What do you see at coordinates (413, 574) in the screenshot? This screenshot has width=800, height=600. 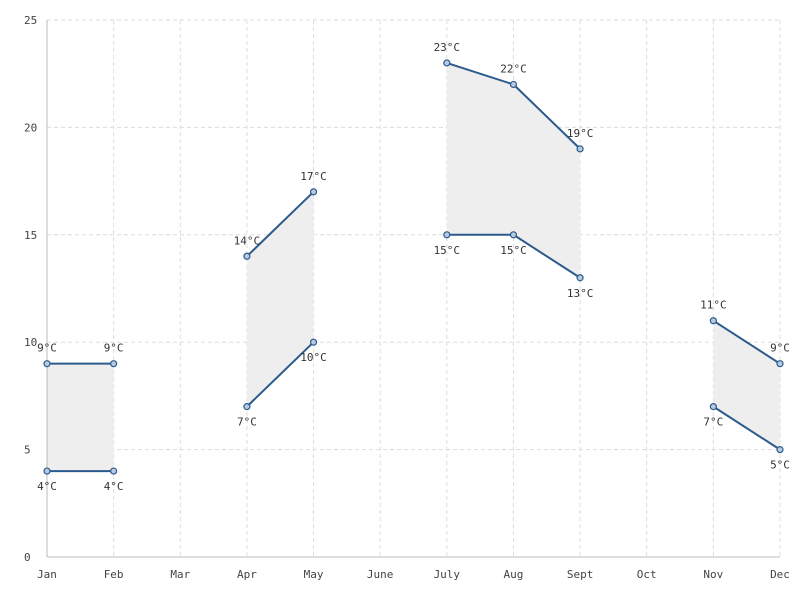 I see `x-axis-ticks: Jan Feb Mar Apr May June July Aug Sept Oct Nov Dec` at bounding box center [413, 574].